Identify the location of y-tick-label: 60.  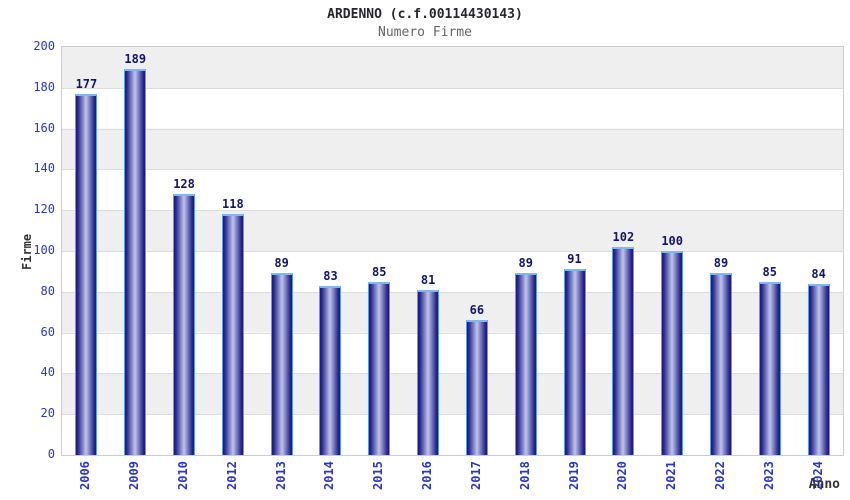
(47, 331).